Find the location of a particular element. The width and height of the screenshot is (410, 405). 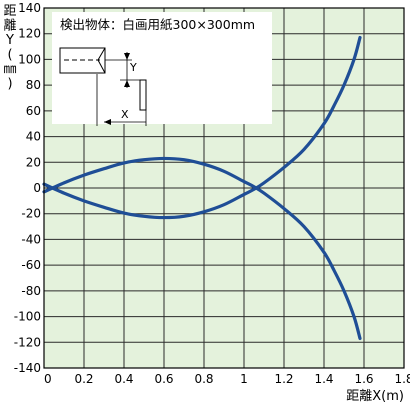

y-axis-title-char: Y is located at coordinates (9, 40).